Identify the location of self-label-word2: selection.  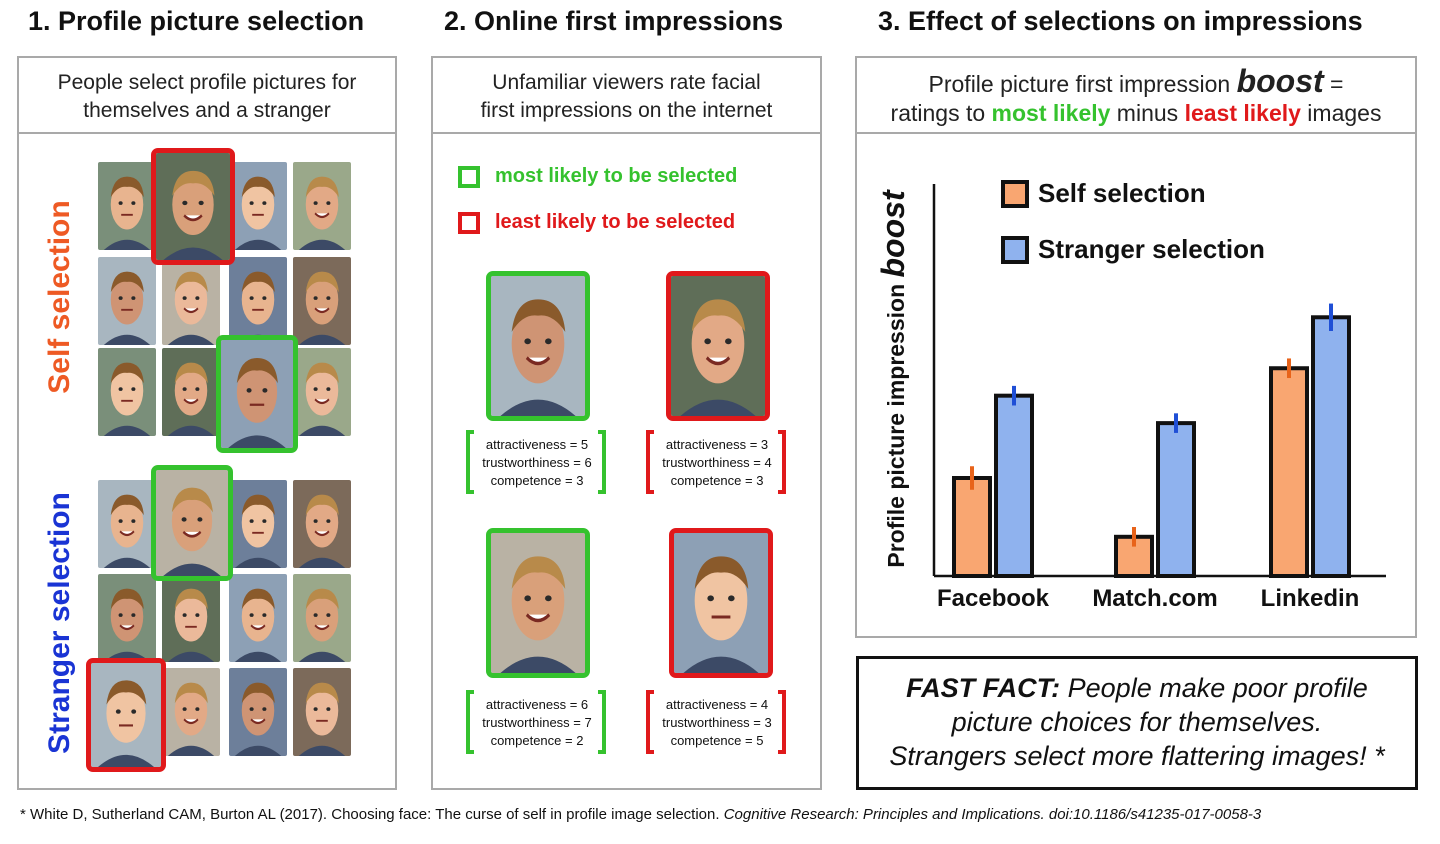
(59, 265).